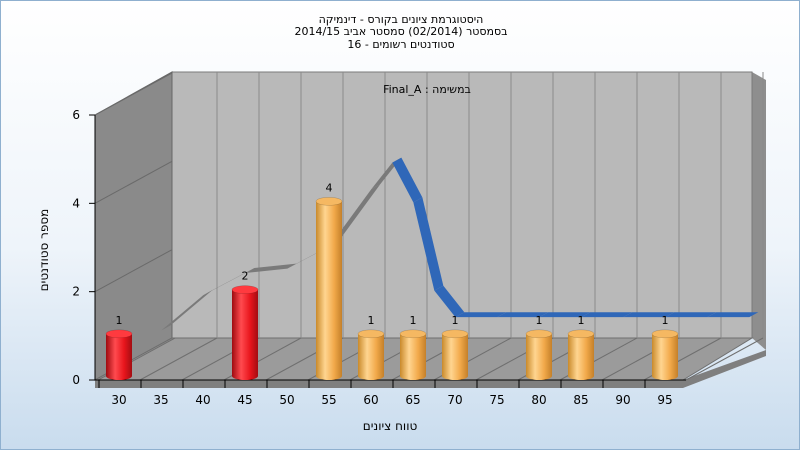 The width and height of the screenshot is (800, 450). I want to click on chart-title-line-3: סטודנטים רשומים - 16, so click(401, 44).